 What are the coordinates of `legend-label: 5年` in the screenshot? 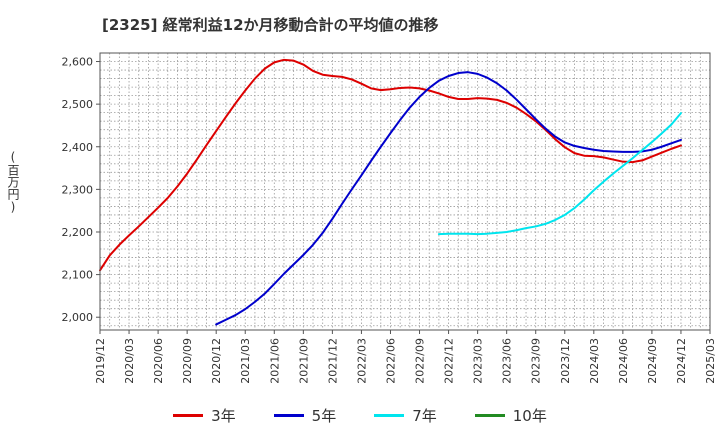 It's located at (324, 415).